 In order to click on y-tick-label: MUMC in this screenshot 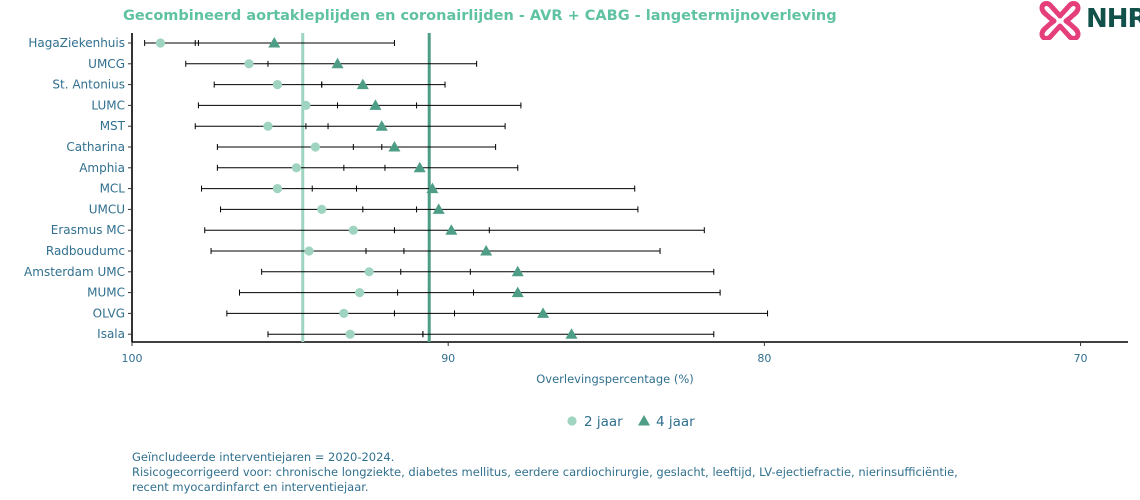, I will do `click(106, 293)`.